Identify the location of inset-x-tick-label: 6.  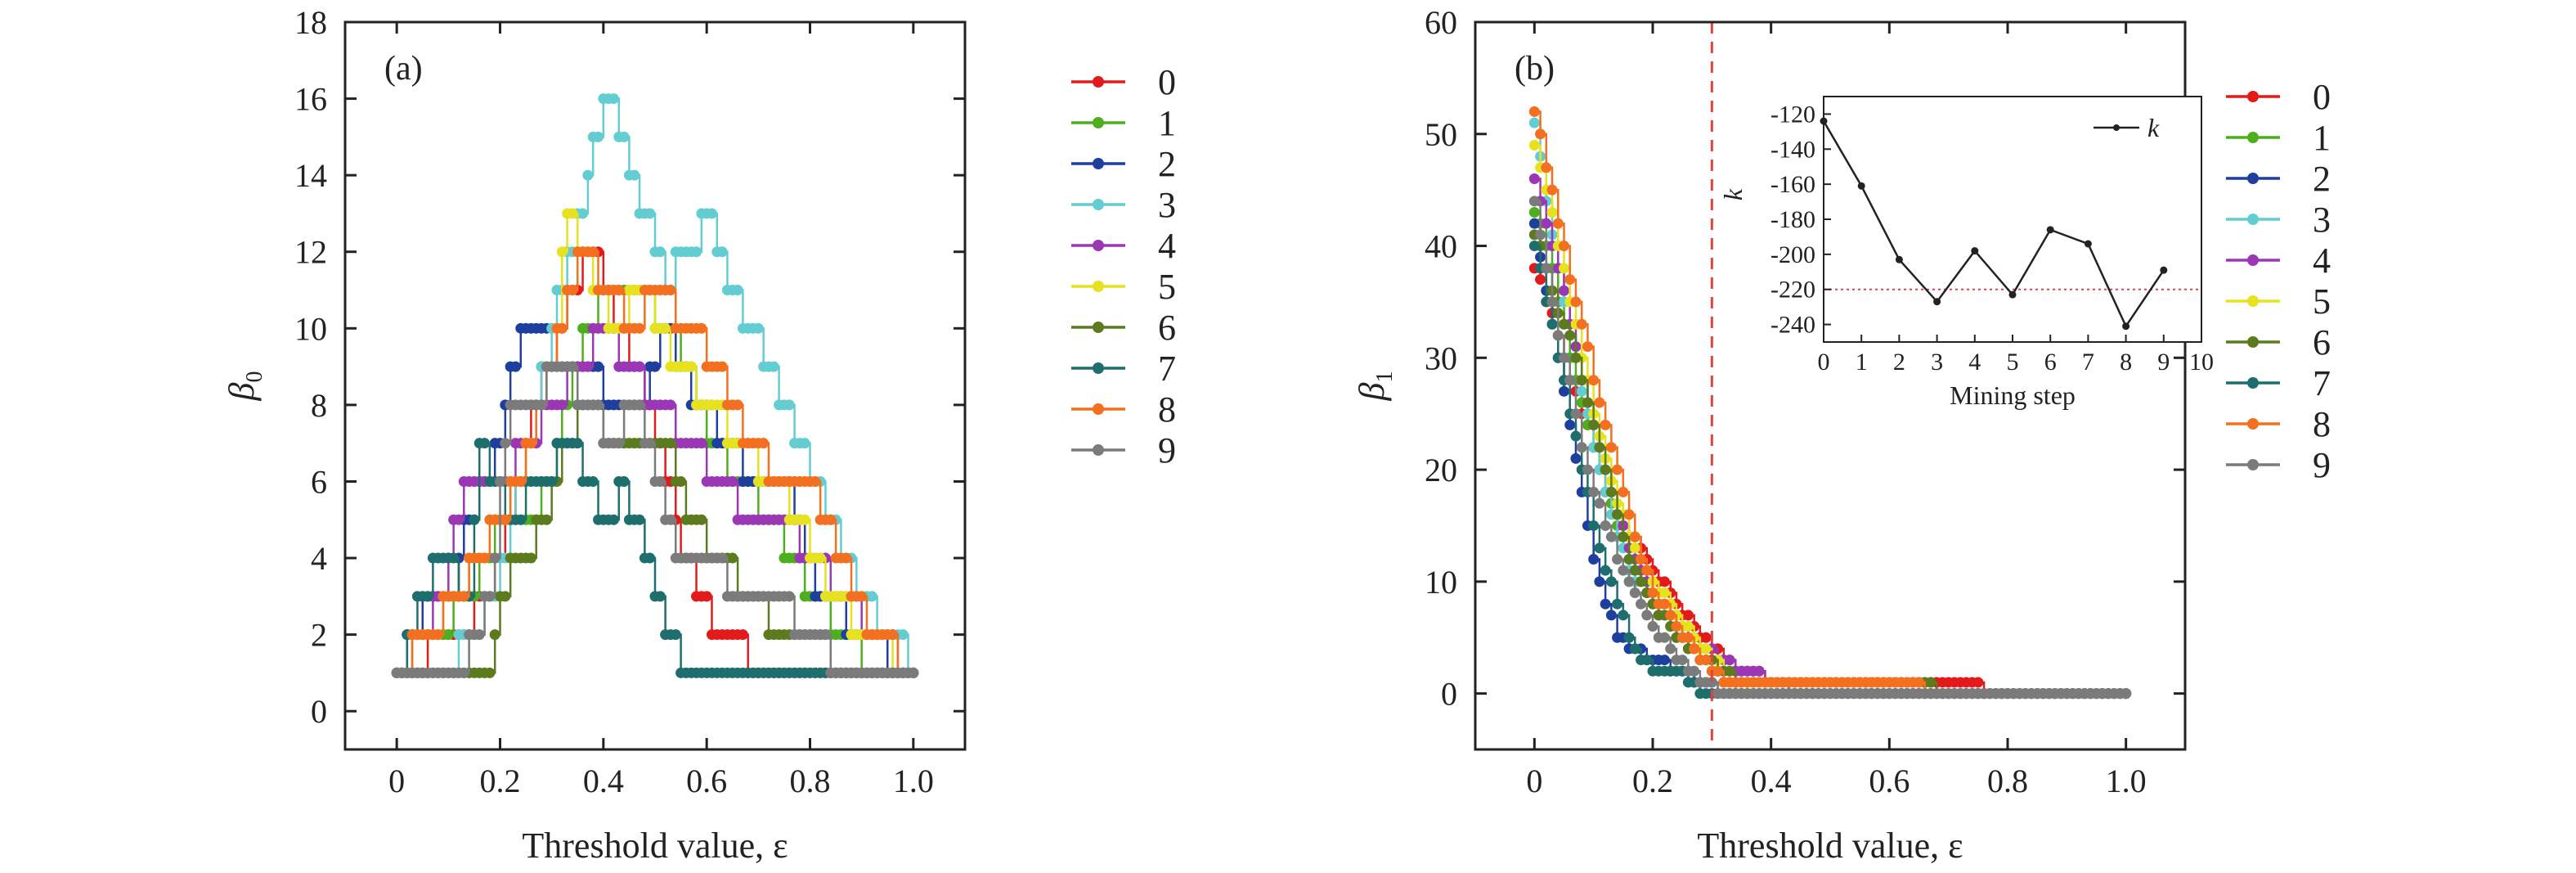
(2051, 363).